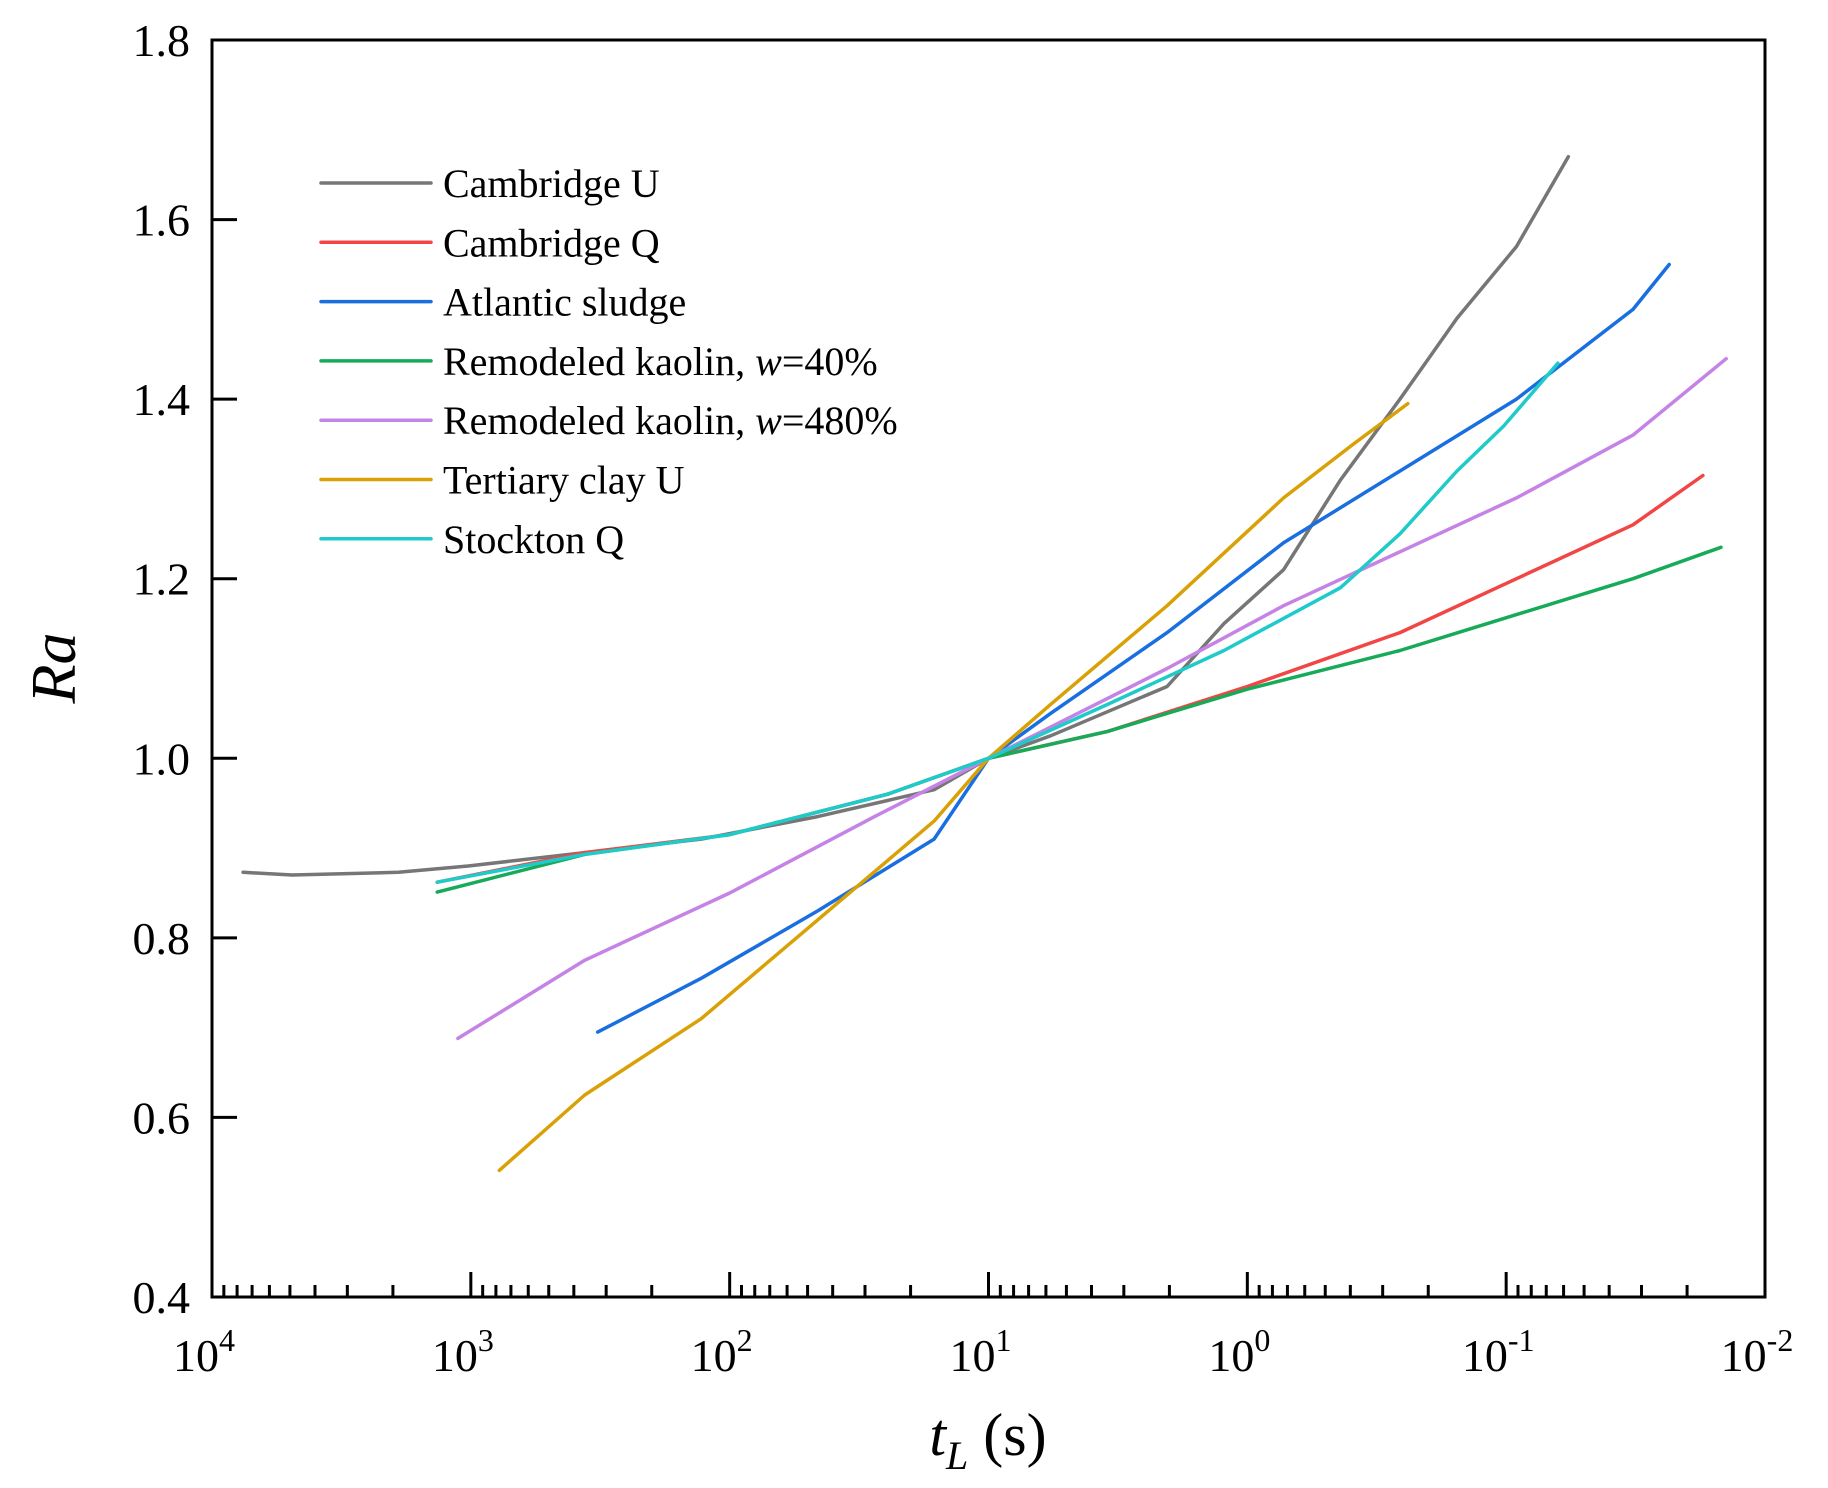  I want to click on x-tick-label: 10³, so click(463, 1351).